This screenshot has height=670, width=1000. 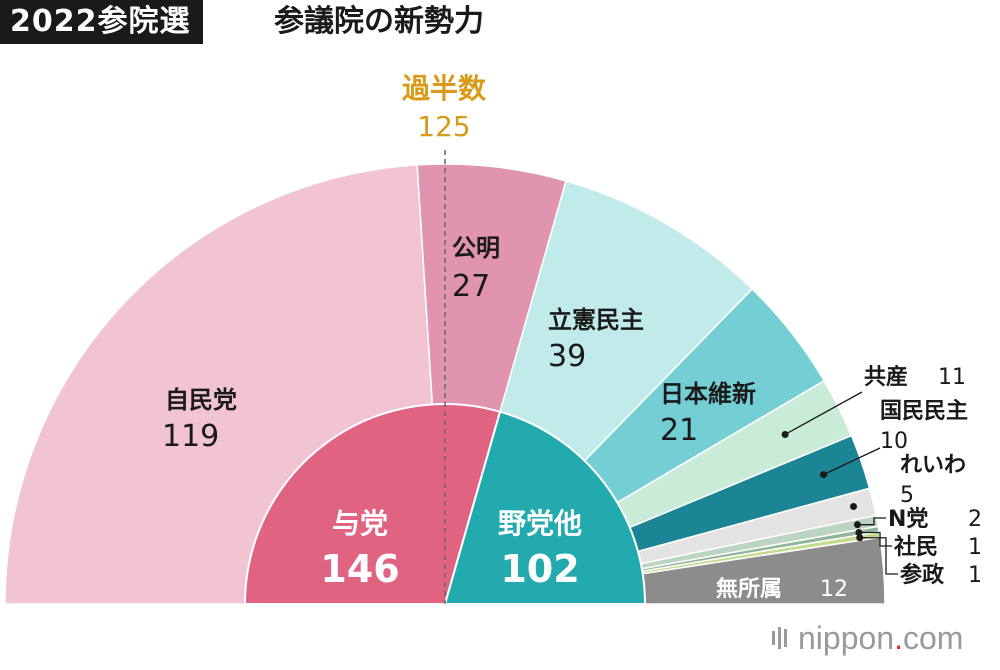 What do you see at coordinates (679, 430) in the screenshot?
I see `party-value-4: 21` at bounding box center [679, 430].